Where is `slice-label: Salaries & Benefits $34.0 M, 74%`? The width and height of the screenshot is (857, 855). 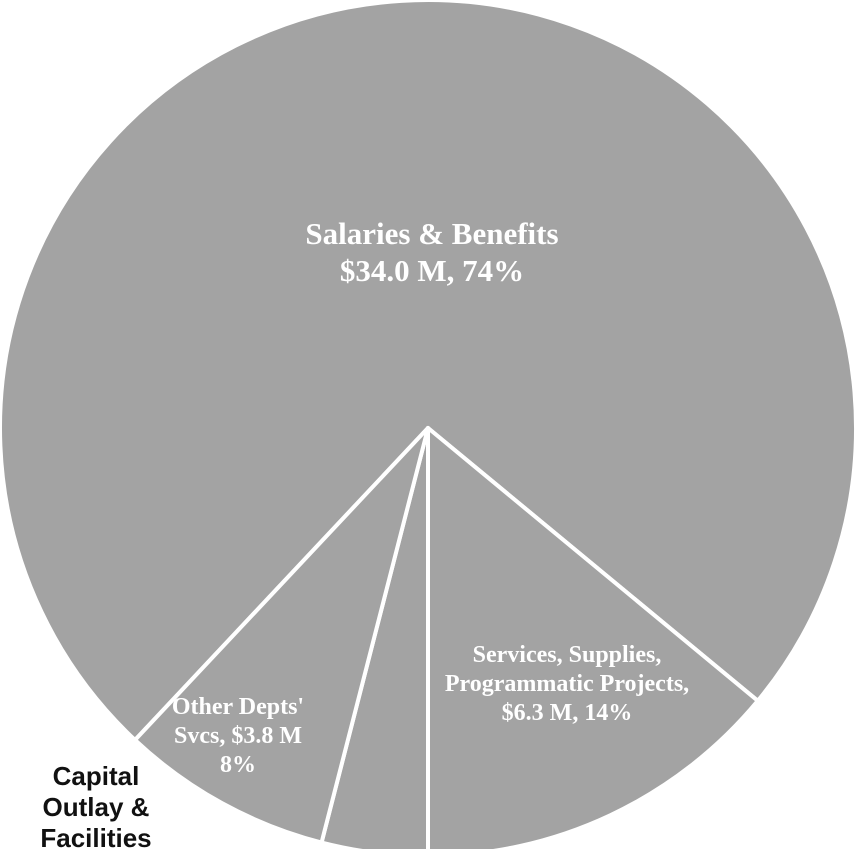 slice-label: Salaries & Benefits $34.0 M, 74% is located at coordinates (432, 252).